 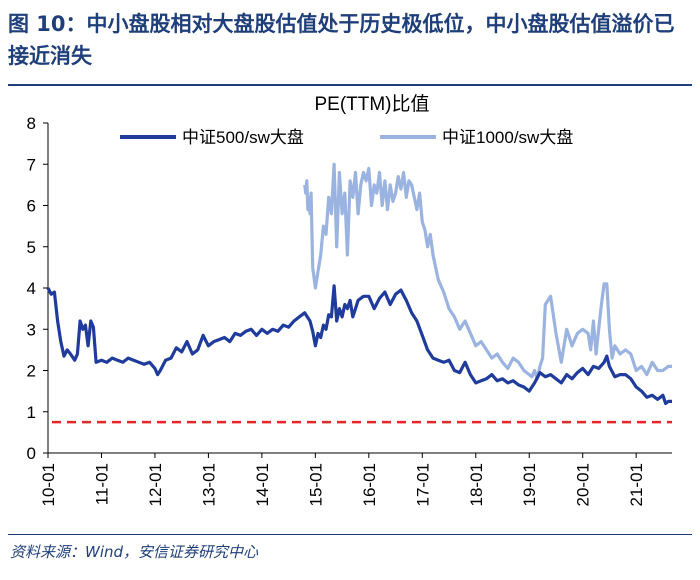 I want to click on x-tick-label: 21-01, so click(x=636, y=484).